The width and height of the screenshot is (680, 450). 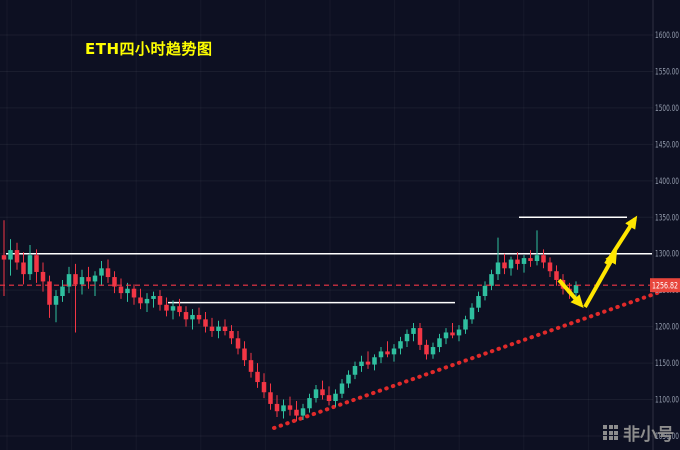 What do you see at coordinates (667, 401) in the screenshot?
I see `y-axis-tick-label: 1100.00` at bounding box center [667, 401].